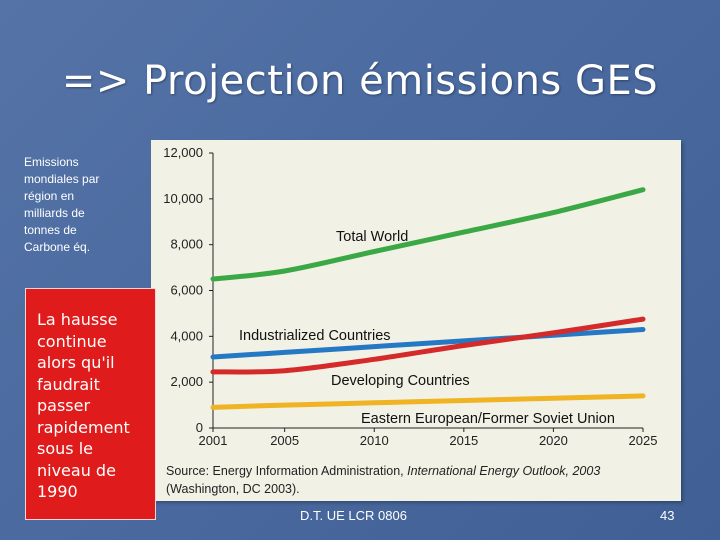 The height and width of the screenshot is (540, 720). I want to click on footer-course-code: D.T. UE LCR 0806, so click(353, 515).